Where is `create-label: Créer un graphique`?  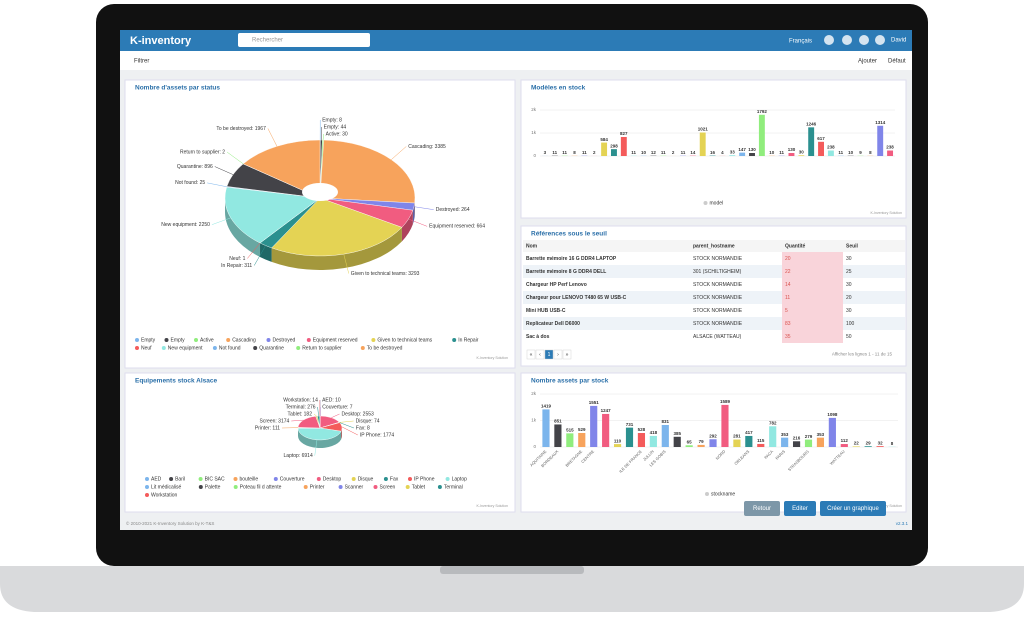
create-label: Créer un graphique is located at coordinates (853, 509).